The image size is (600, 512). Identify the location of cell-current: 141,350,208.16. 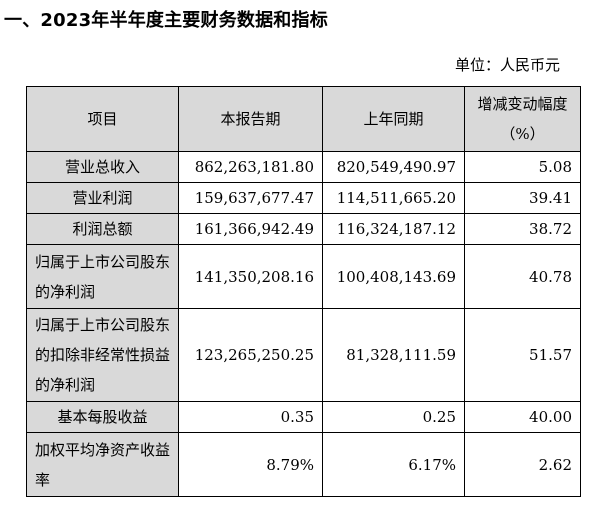
(250, 276).